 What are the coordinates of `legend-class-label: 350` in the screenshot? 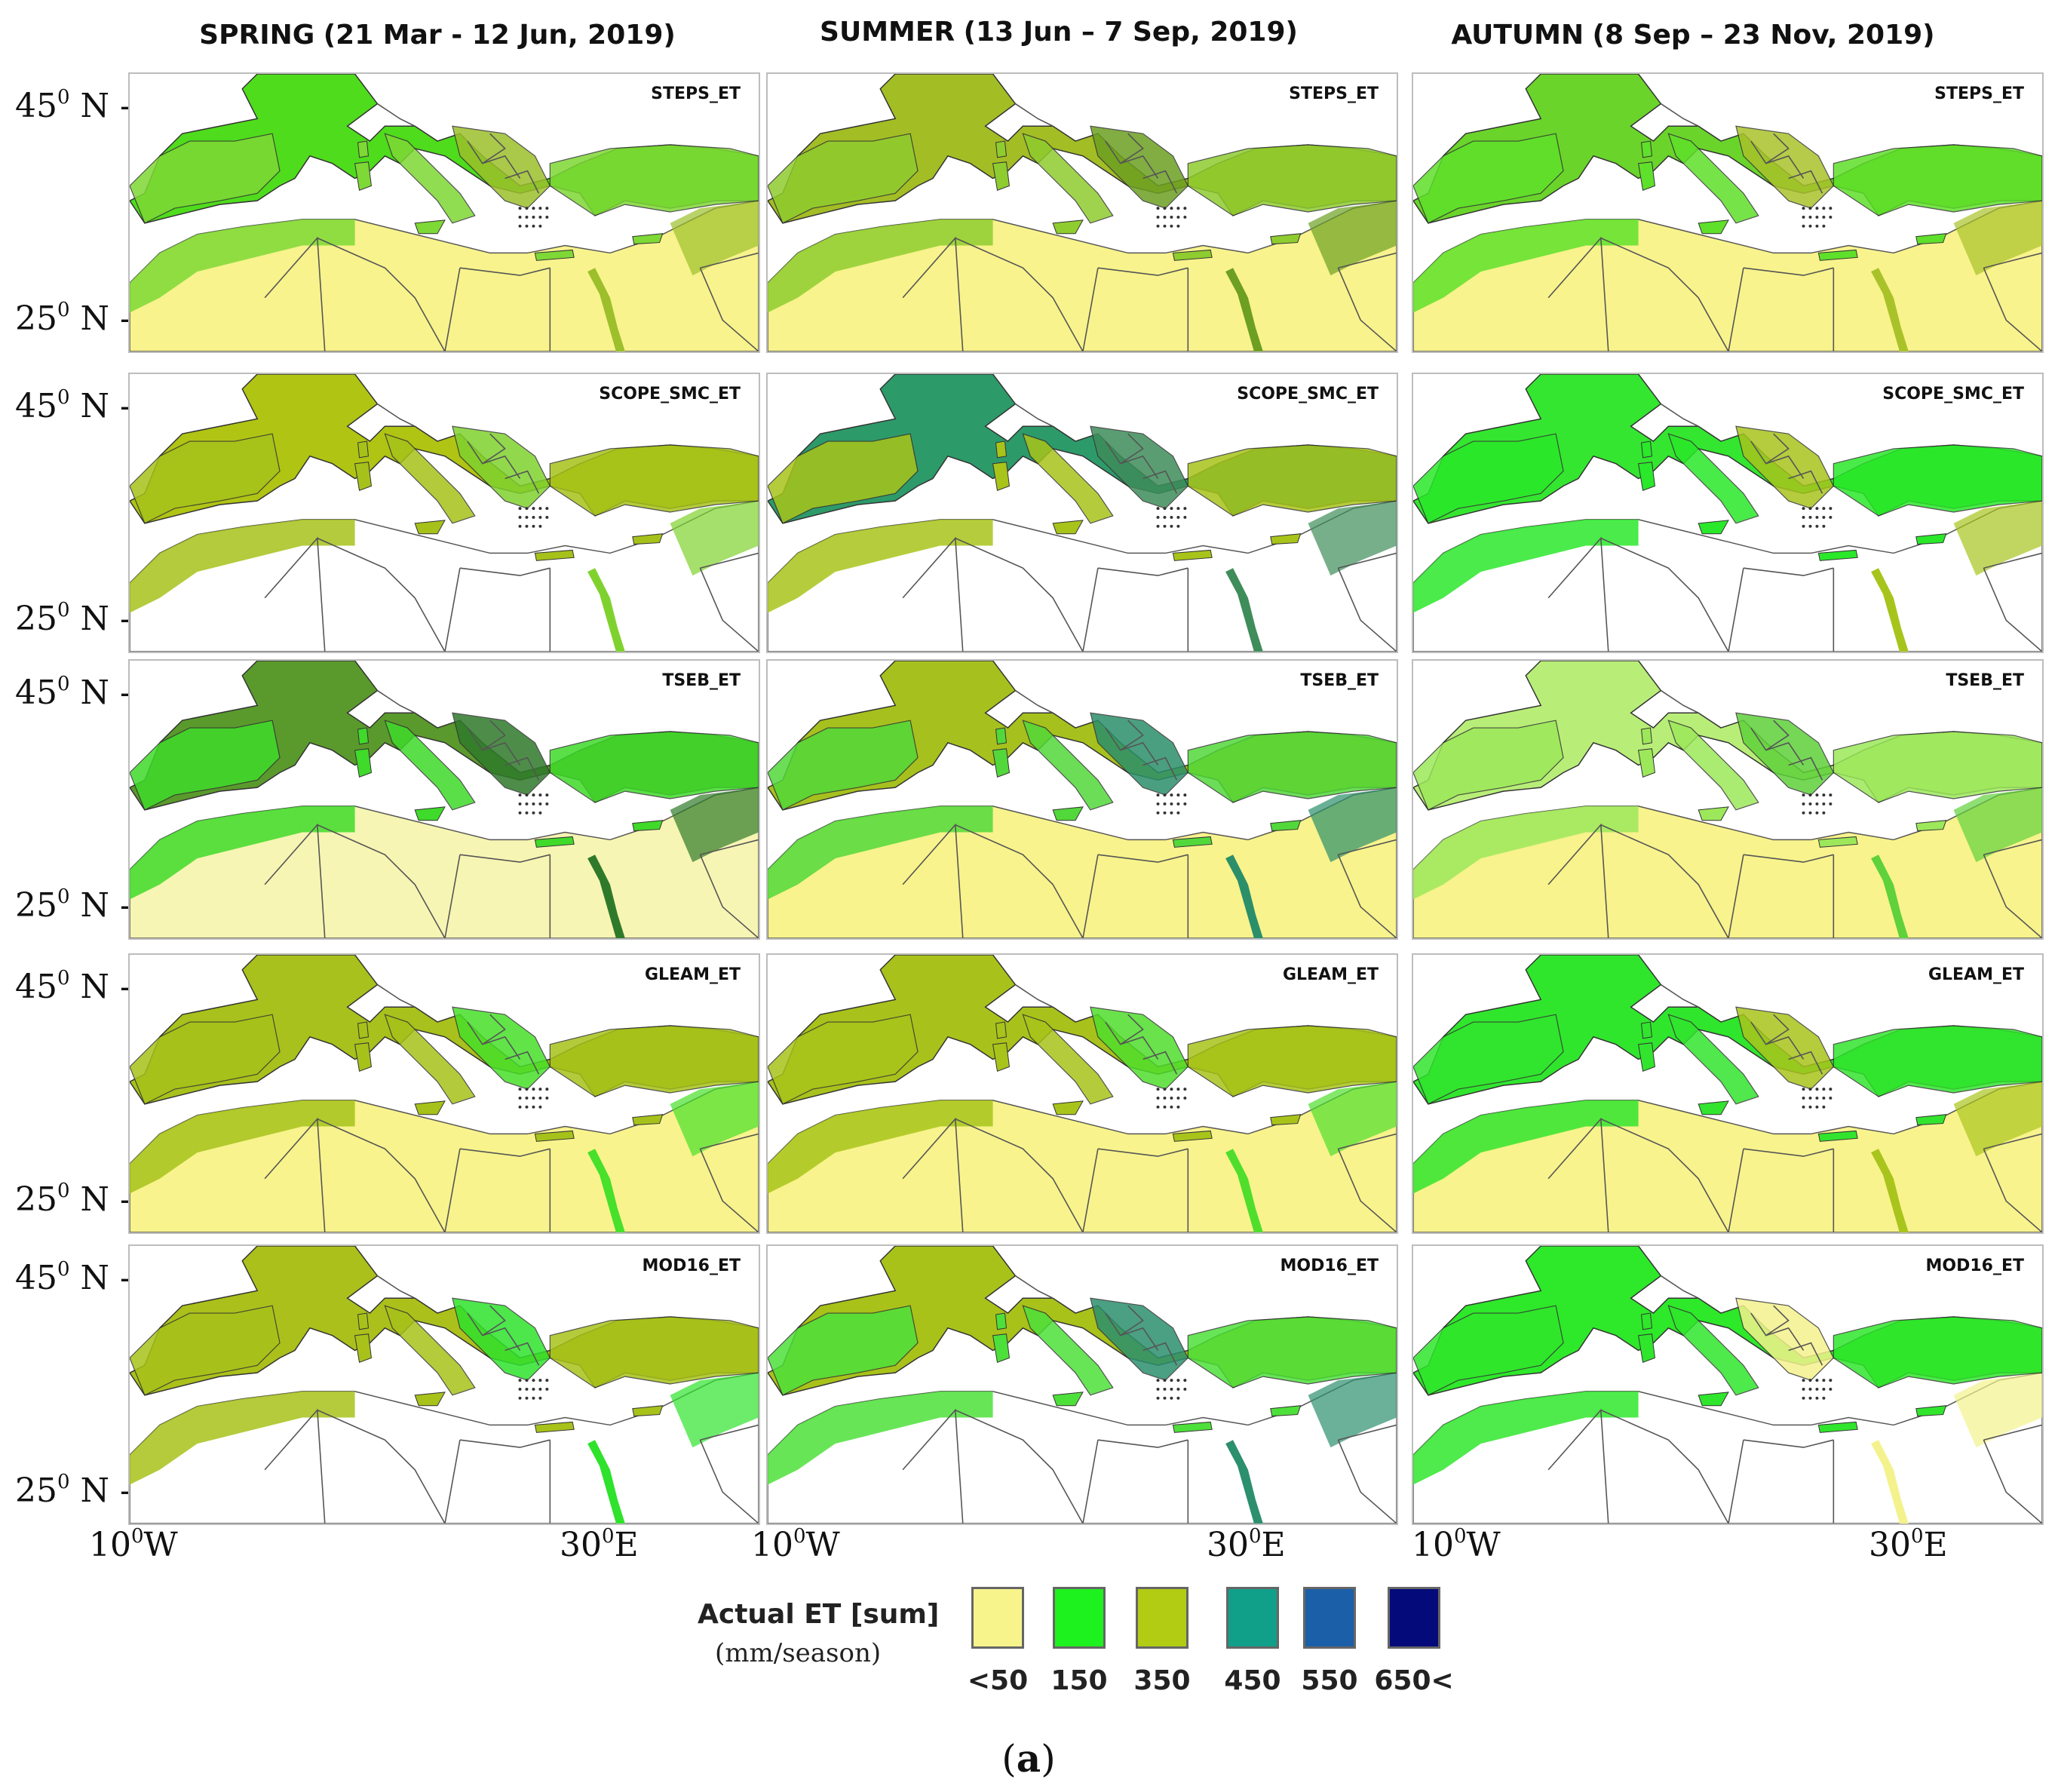 It's located at (1162, 1681).